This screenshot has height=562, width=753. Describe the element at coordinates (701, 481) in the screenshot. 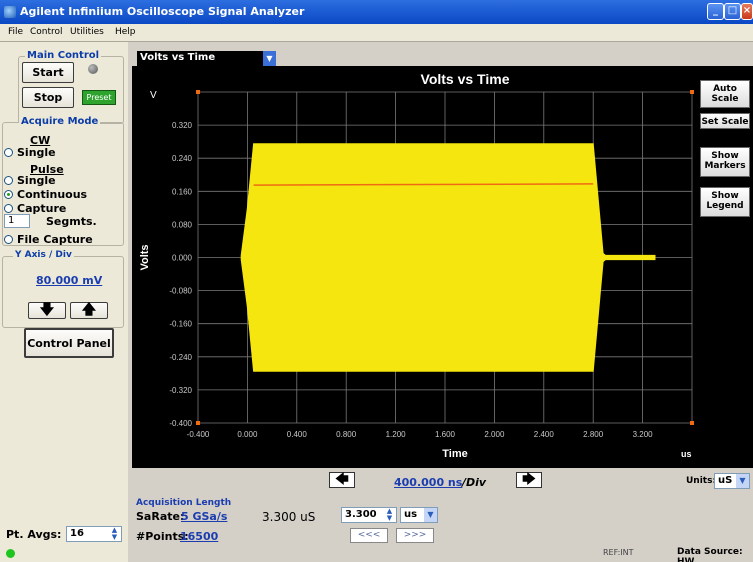

I see `units-label: Units:` at that location.